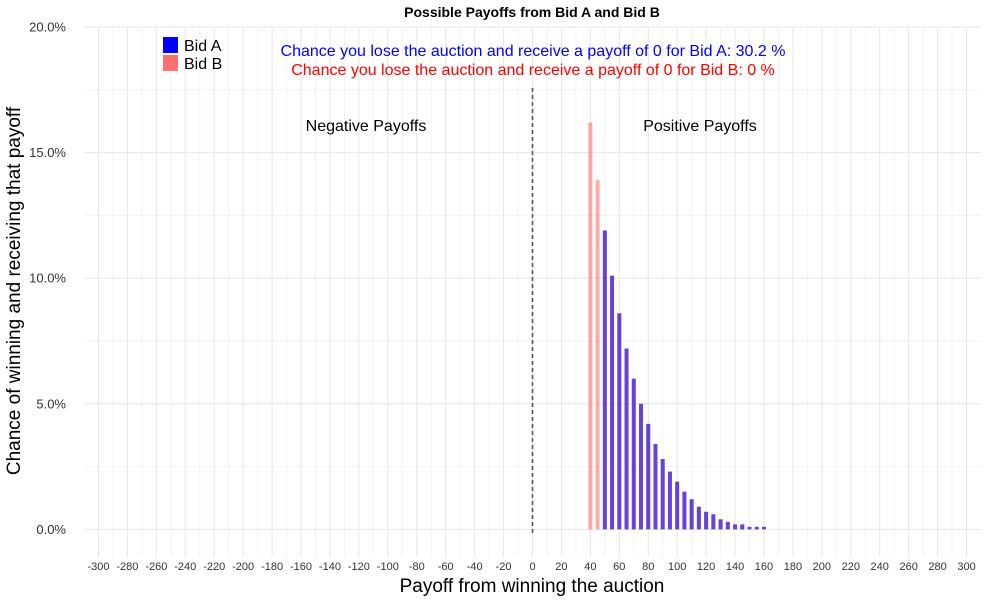 This screenshot has width=1000, height=600. Describe the element at coordinates (966, 567) in the screenshot. I see `x-tick-label: 300` at that location.